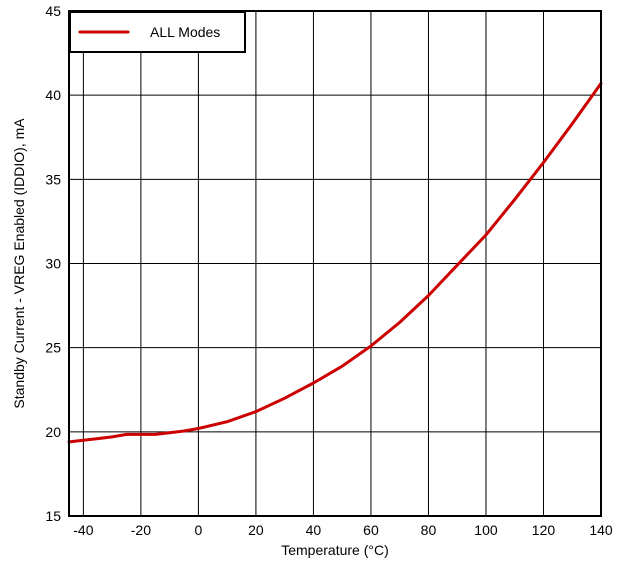 This screenshot has width=628, height=563. Describe the element at coordinates (53, 179) in the screenshot. I see `y-tick-label: 35` at that location.